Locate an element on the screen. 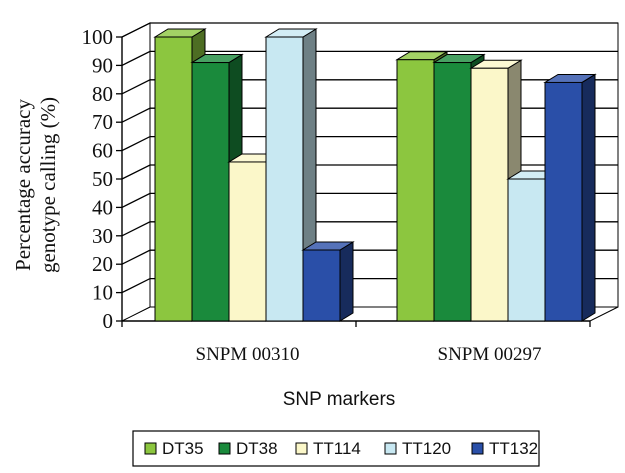  x-axis-label: SNP markers is located at coordinates (339, 399).